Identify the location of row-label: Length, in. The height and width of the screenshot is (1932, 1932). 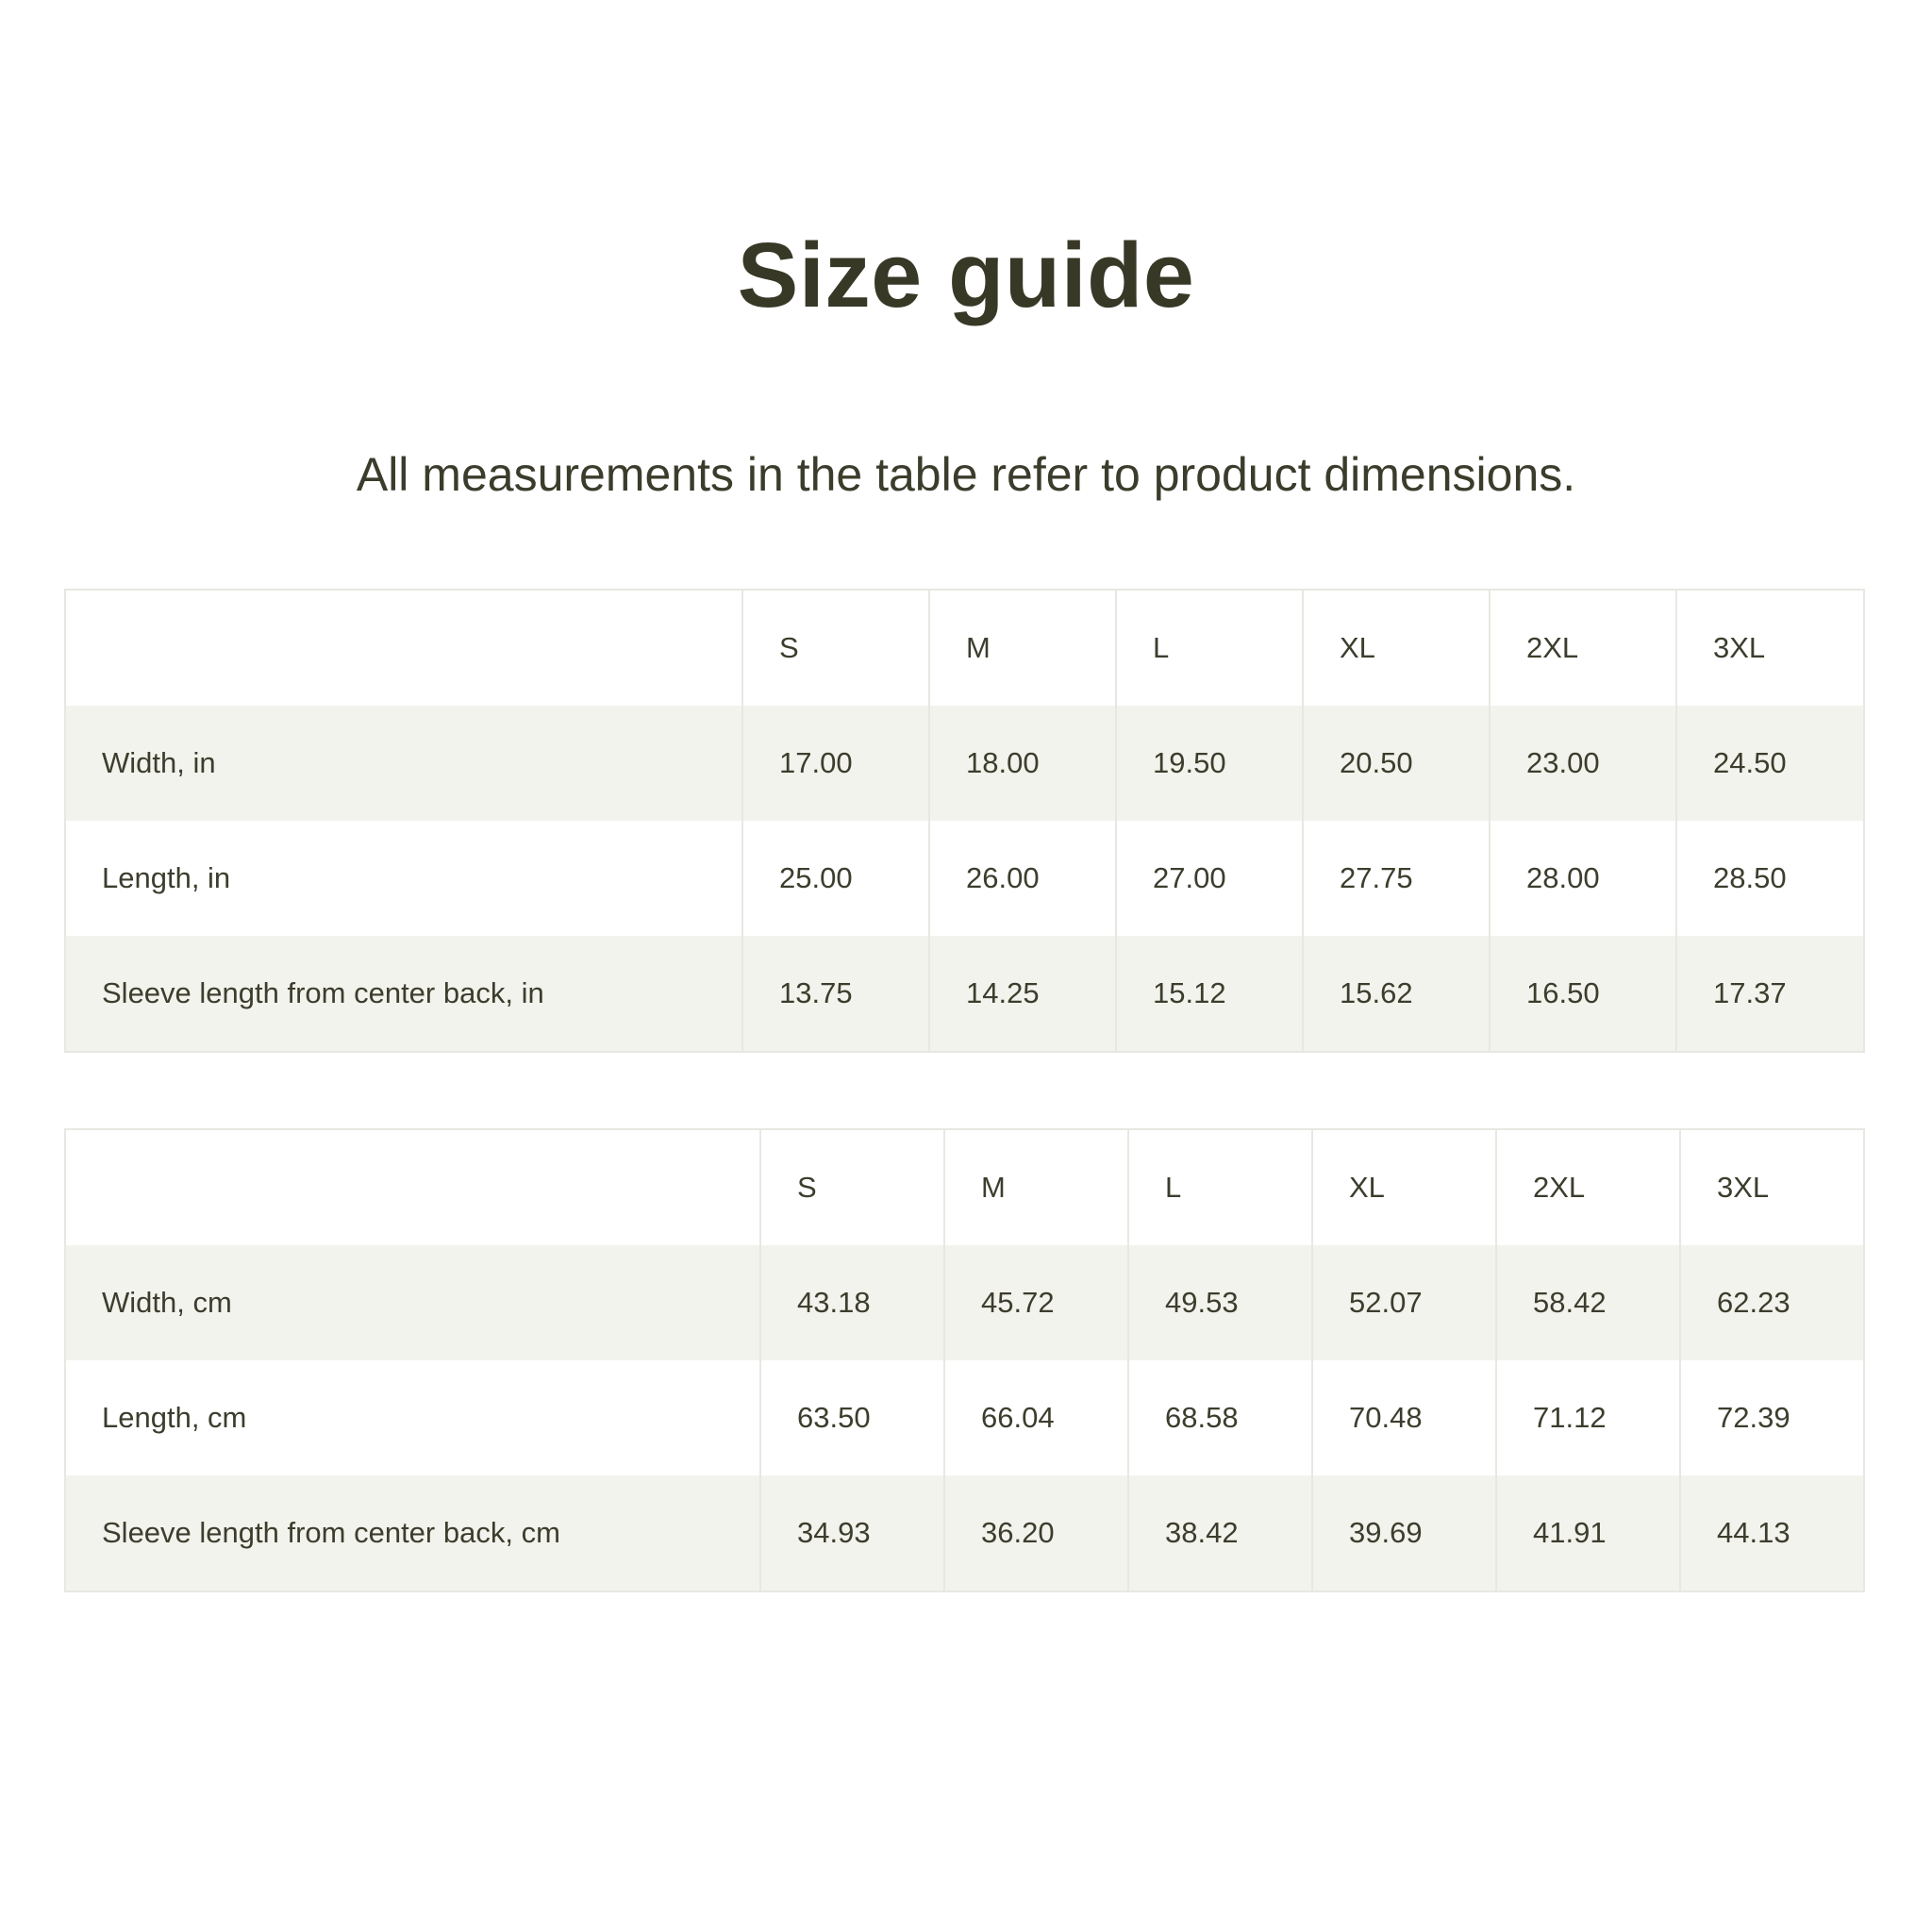
(167, 878).